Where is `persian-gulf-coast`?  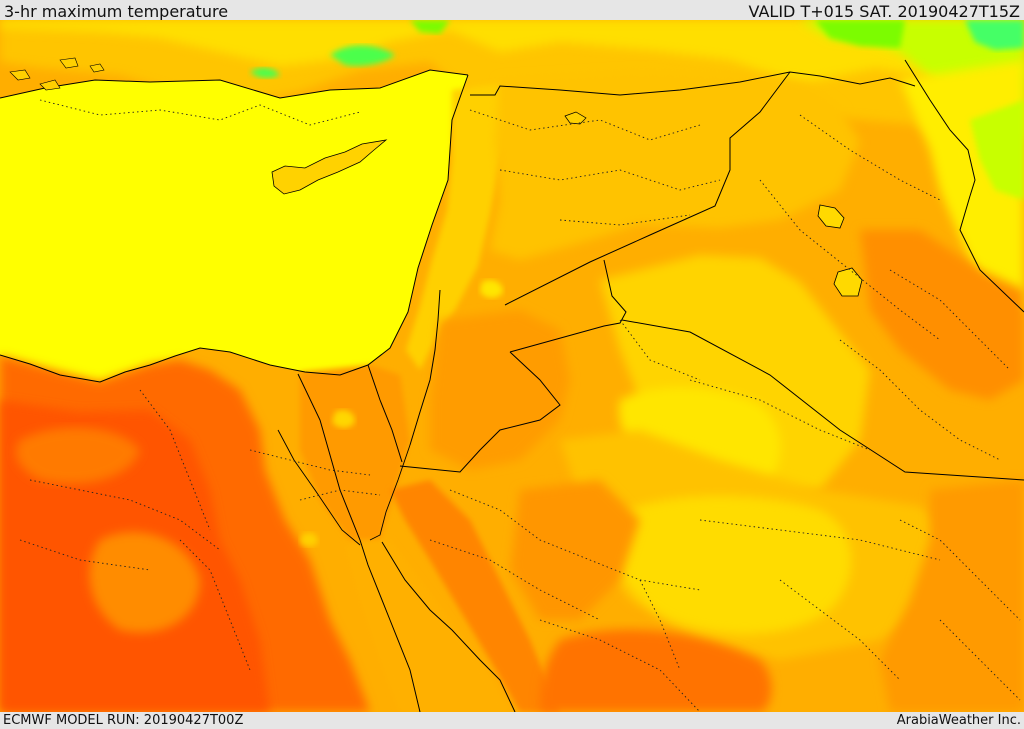
persian-gulf-coast is located at coordinates (991, 254).